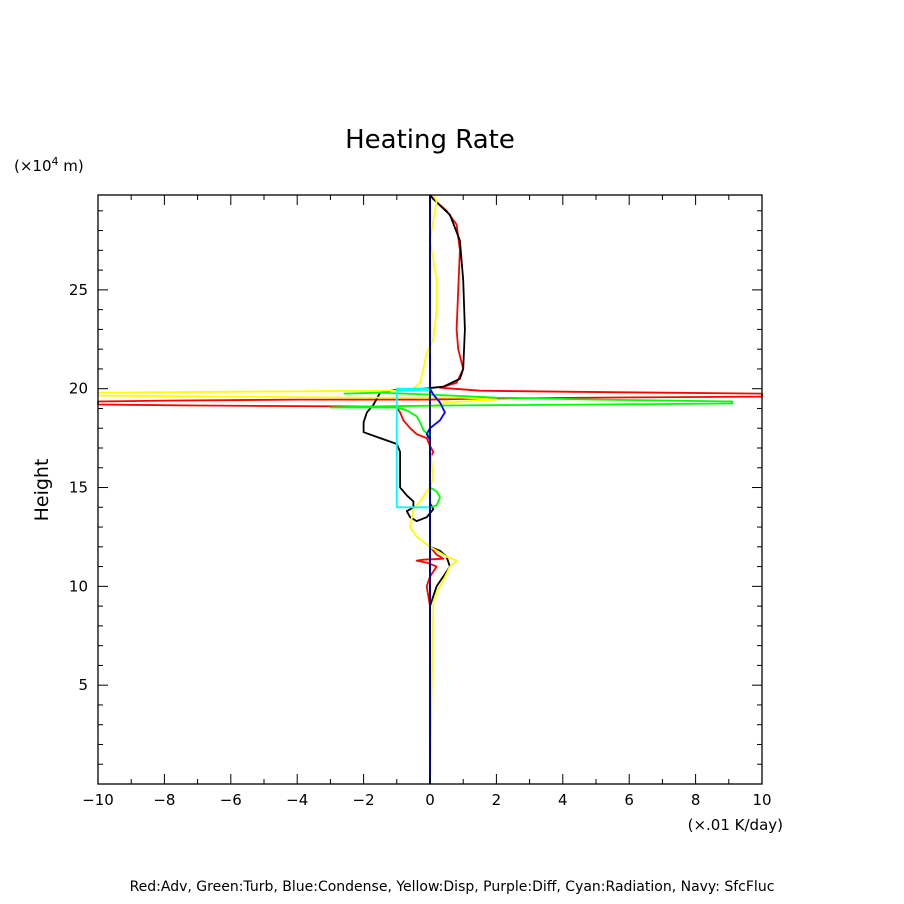  What do you see at coordinates (55, 161) in the screenshot?
I see `y-units-exponent: 4` at bounding box center [55, 161].